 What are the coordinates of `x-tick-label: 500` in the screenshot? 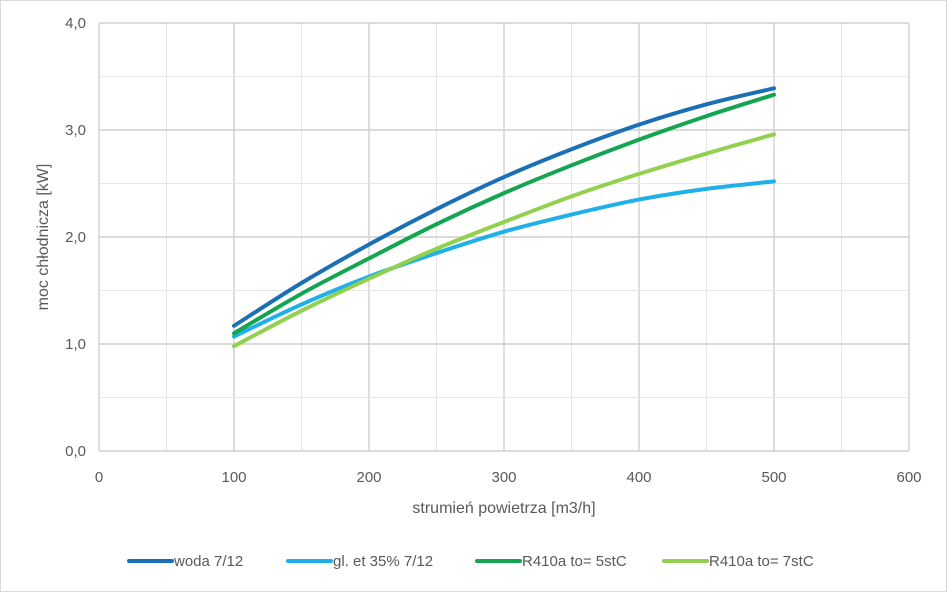 It's located at (773, 477).